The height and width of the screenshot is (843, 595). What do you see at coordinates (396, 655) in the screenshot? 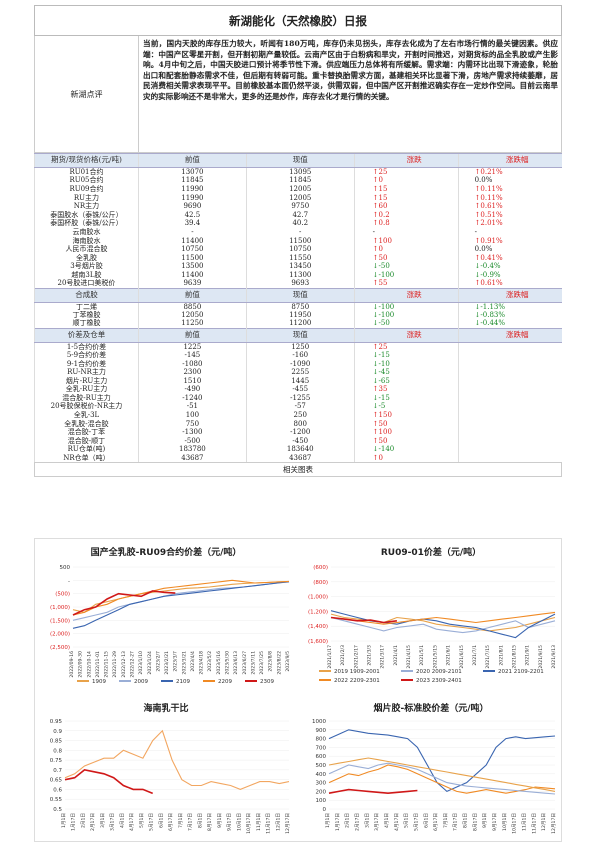
I see `x-tick-label: 2021/4/1` at bounding box center [396, 655].